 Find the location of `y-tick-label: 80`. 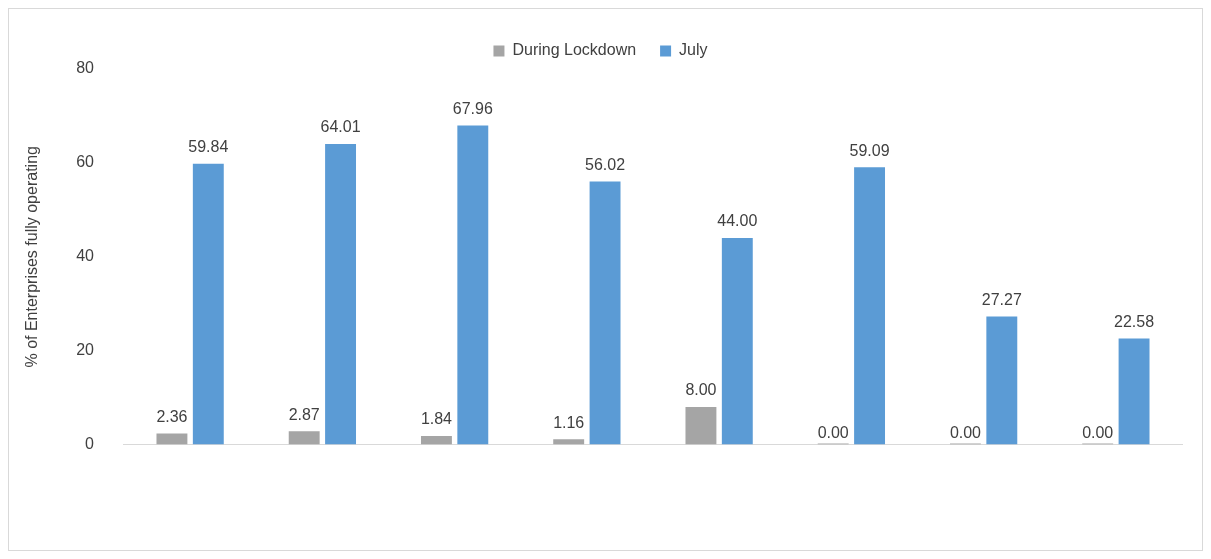

y-tick-label: 80 is located at coordinates (85, 68).